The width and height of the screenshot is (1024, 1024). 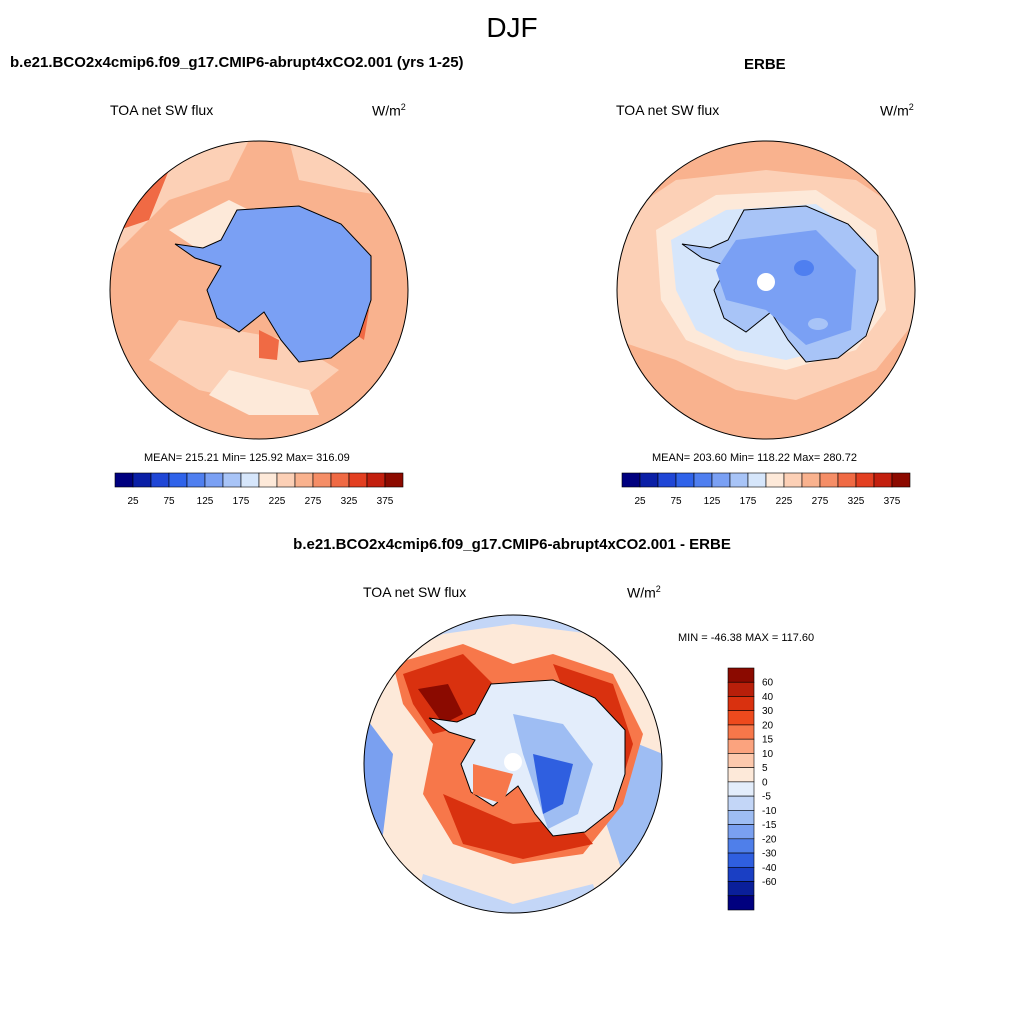 What do you see at coordinates (754, 458) in the screenshot?
I see `panel2-stats: MEAN= 203.60 Min= 118.22 Max= 280.72` at bounding box center [754, 458].